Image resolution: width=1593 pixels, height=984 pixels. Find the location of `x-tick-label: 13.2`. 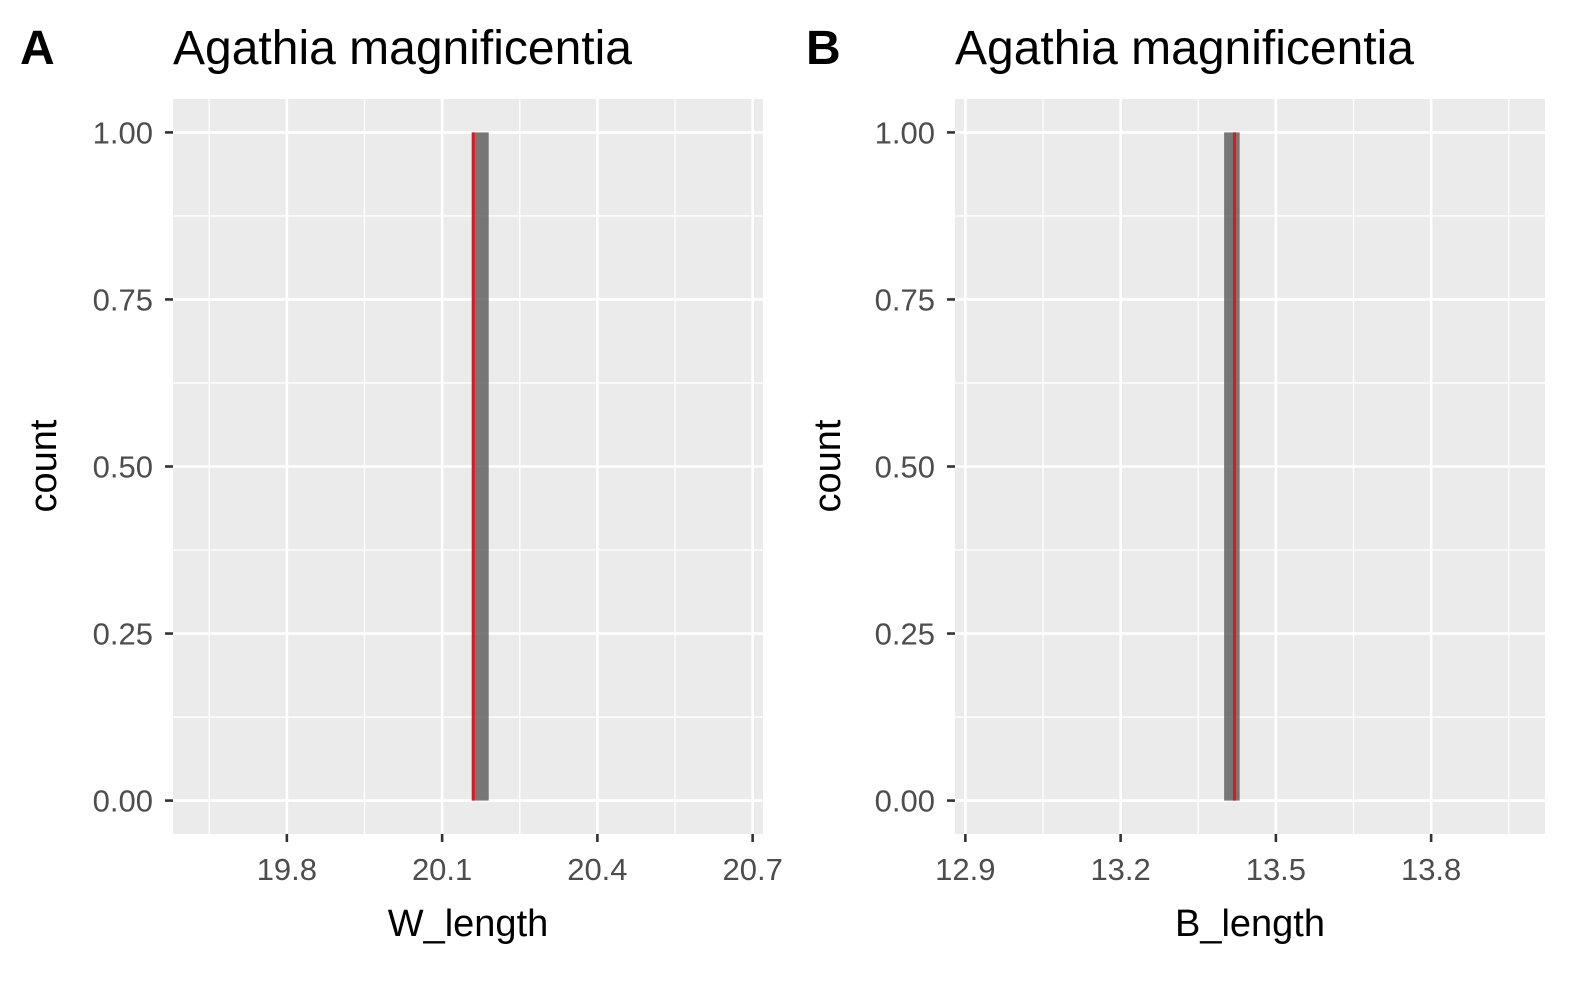

x-tick-label: 13.2 is located at coordinates (1120, 869).